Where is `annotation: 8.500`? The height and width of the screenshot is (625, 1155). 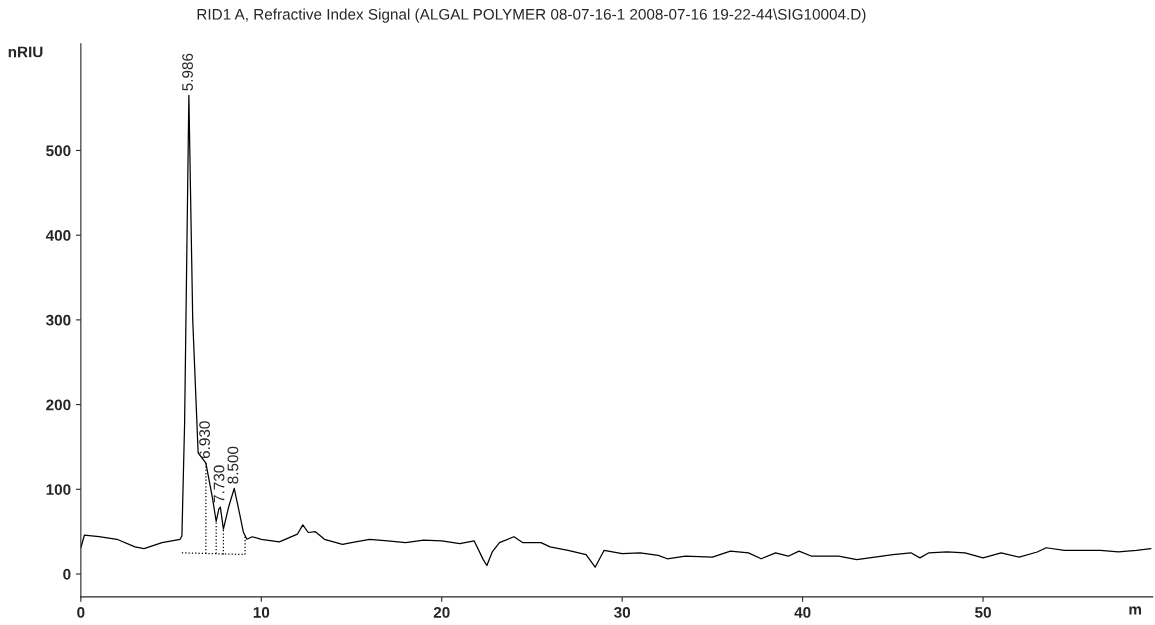 annotation: 8.500 is located at coordinates (233, 465).